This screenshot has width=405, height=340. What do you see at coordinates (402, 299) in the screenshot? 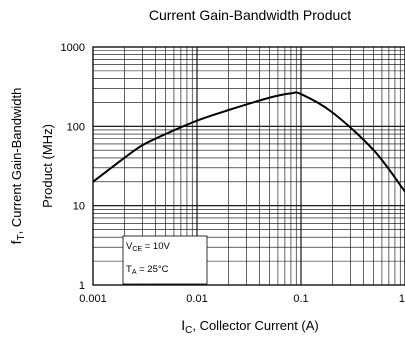
I see `x-tick-label: 1` at bounding box center [402, 299].